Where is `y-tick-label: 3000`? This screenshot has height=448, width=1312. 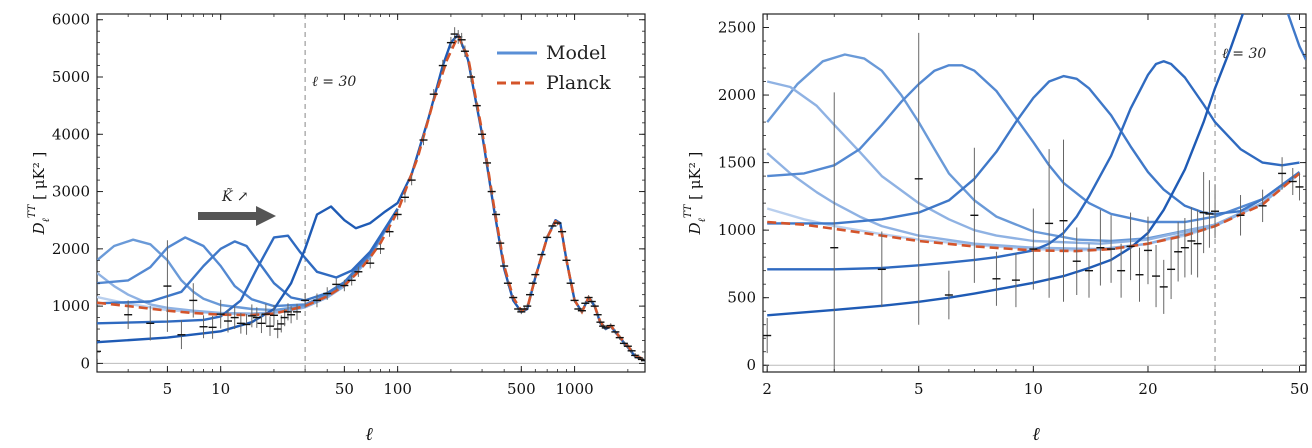
y-tick-label: 3000 is located at coordinates (71, 192).